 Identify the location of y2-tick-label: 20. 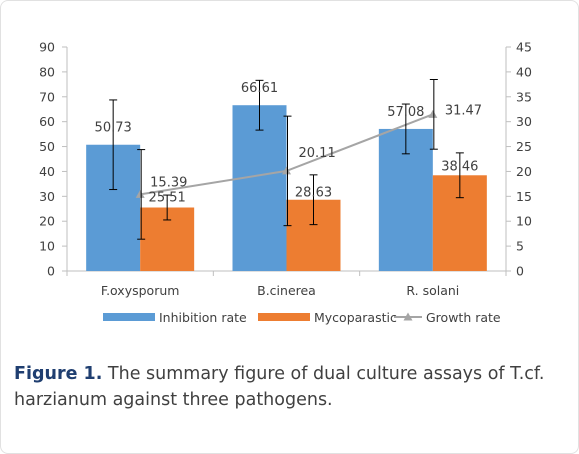
(524, 171).